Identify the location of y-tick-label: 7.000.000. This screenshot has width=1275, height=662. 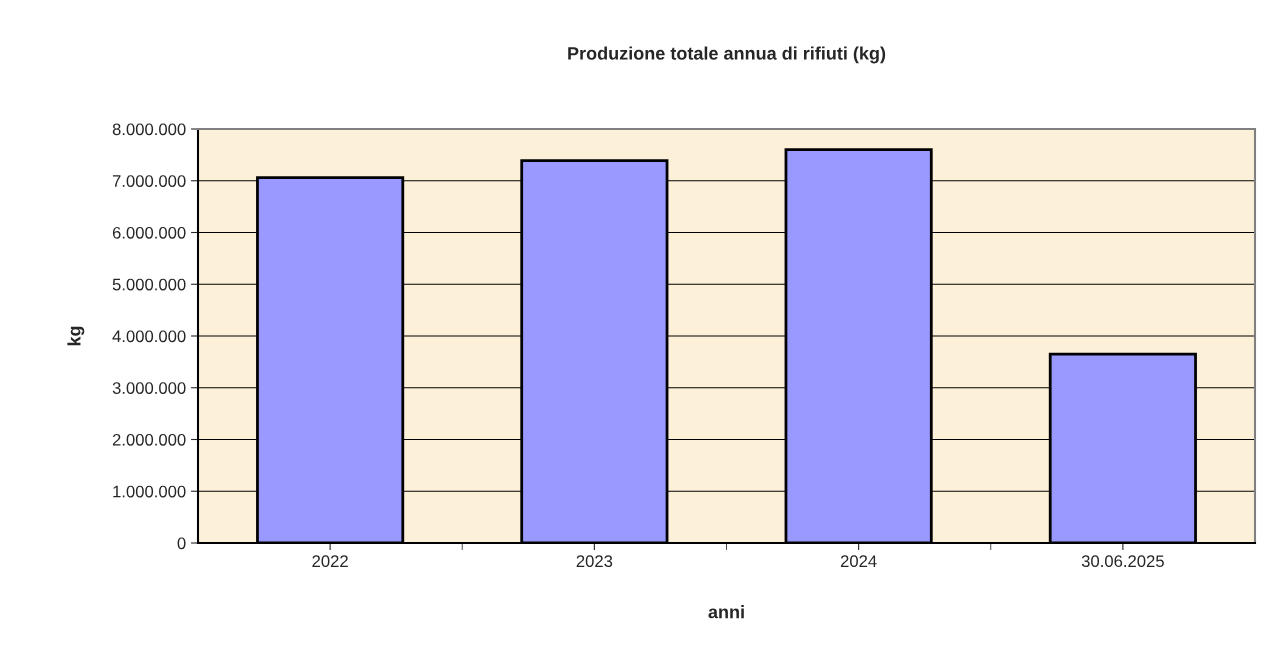
(149, 181).